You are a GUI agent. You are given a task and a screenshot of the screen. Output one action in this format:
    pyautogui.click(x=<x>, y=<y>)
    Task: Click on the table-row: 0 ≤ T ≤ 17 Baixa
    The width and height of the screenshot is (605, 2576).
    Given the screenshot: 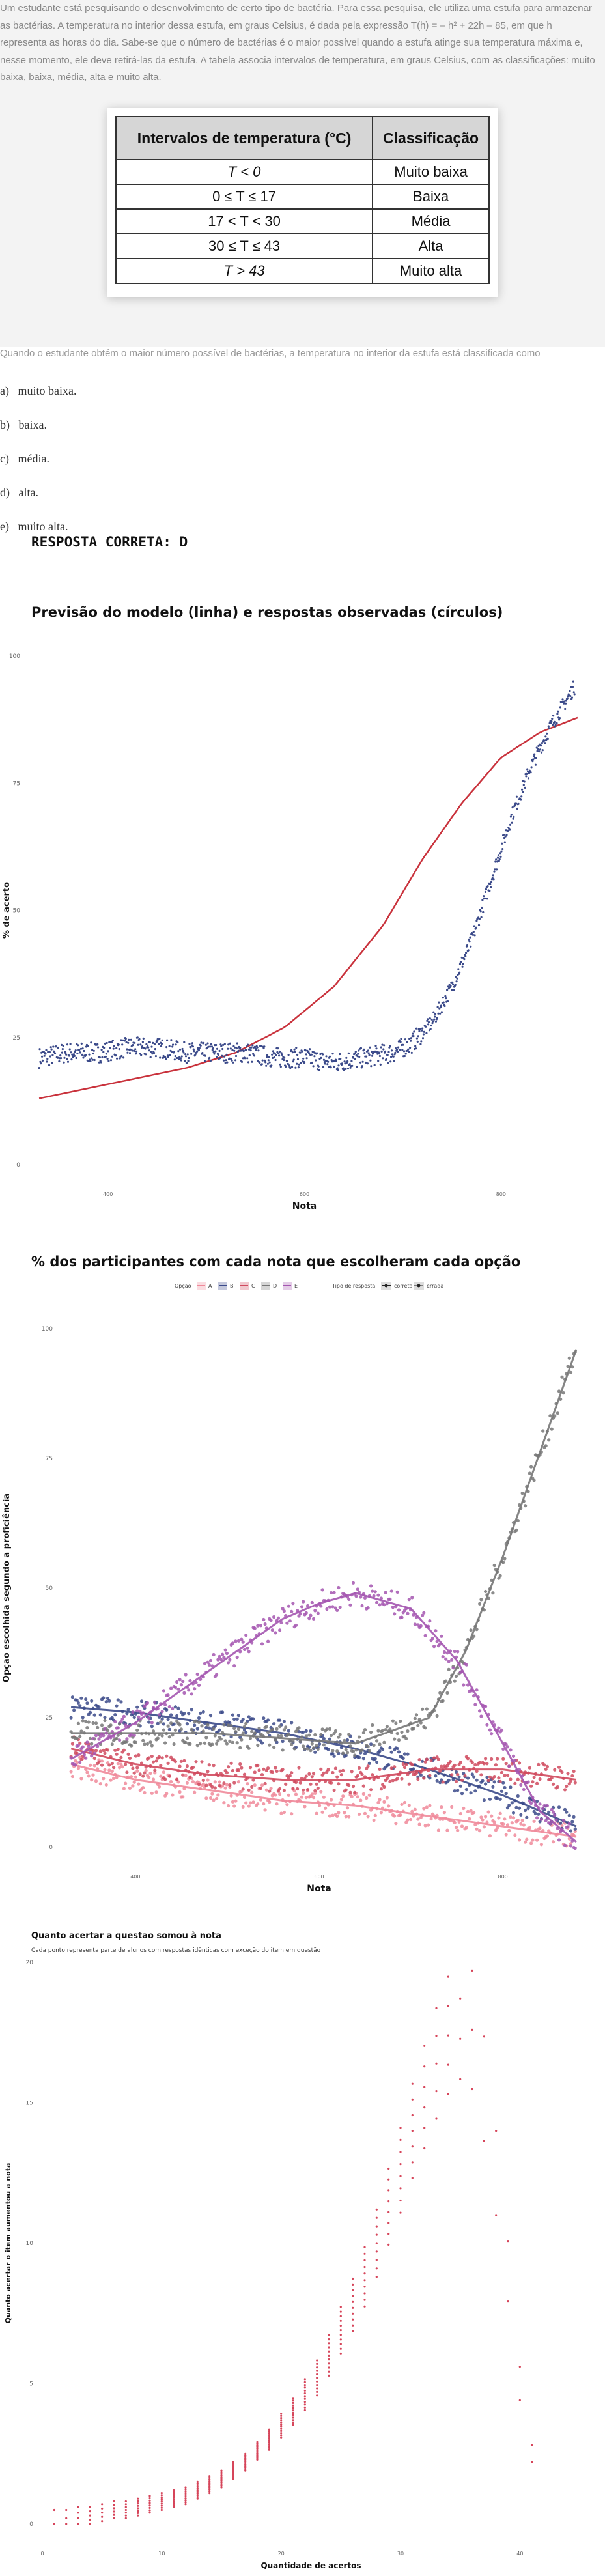 What is the action you would take?
    pyautogui.click(x=302, y=197)
    